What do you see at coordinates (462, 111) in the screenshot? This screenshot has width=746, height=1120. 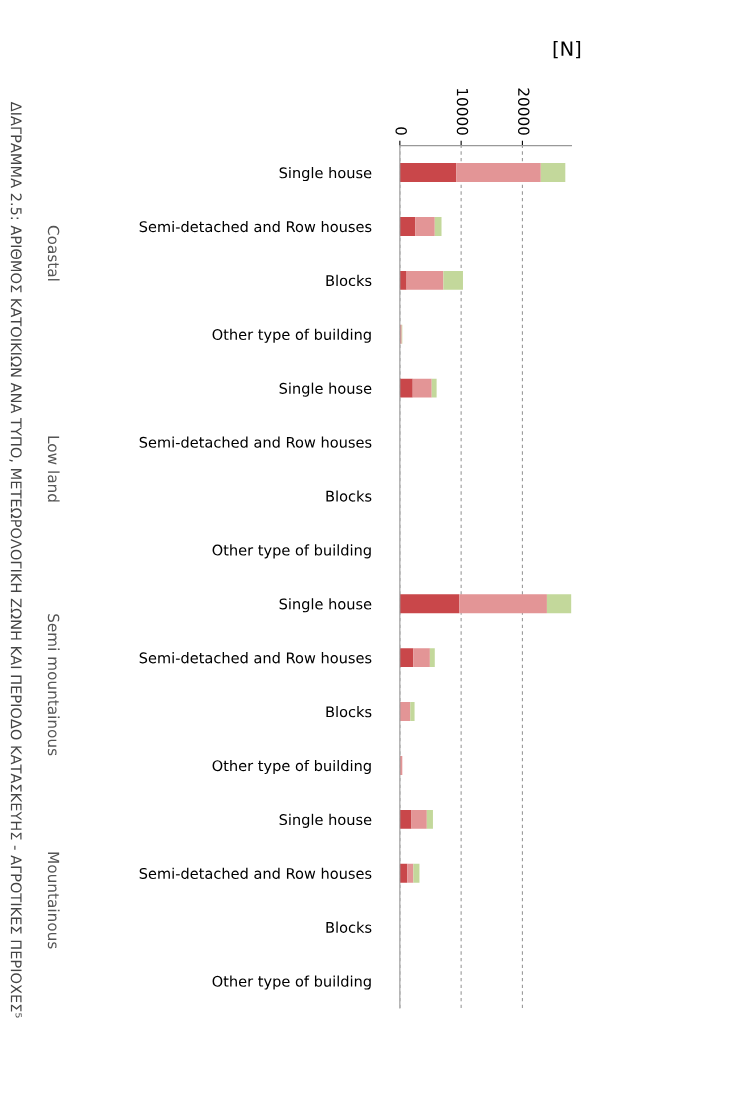 I see `x-tick-label: 10000` at bounding box center [462, 111].